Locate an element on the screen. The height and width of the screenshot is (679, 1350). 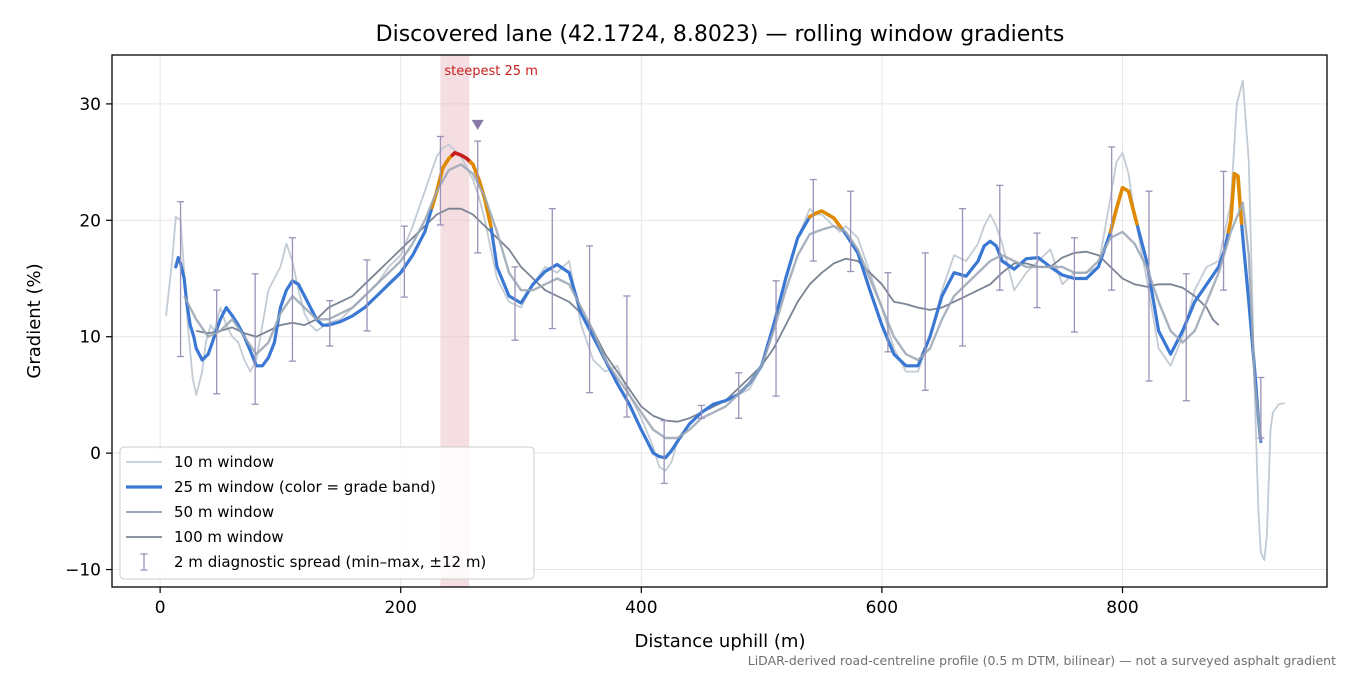
legend-label: 2 m diagnostic spread (min–max, ±12 m) is located at coordinates (330, 562).